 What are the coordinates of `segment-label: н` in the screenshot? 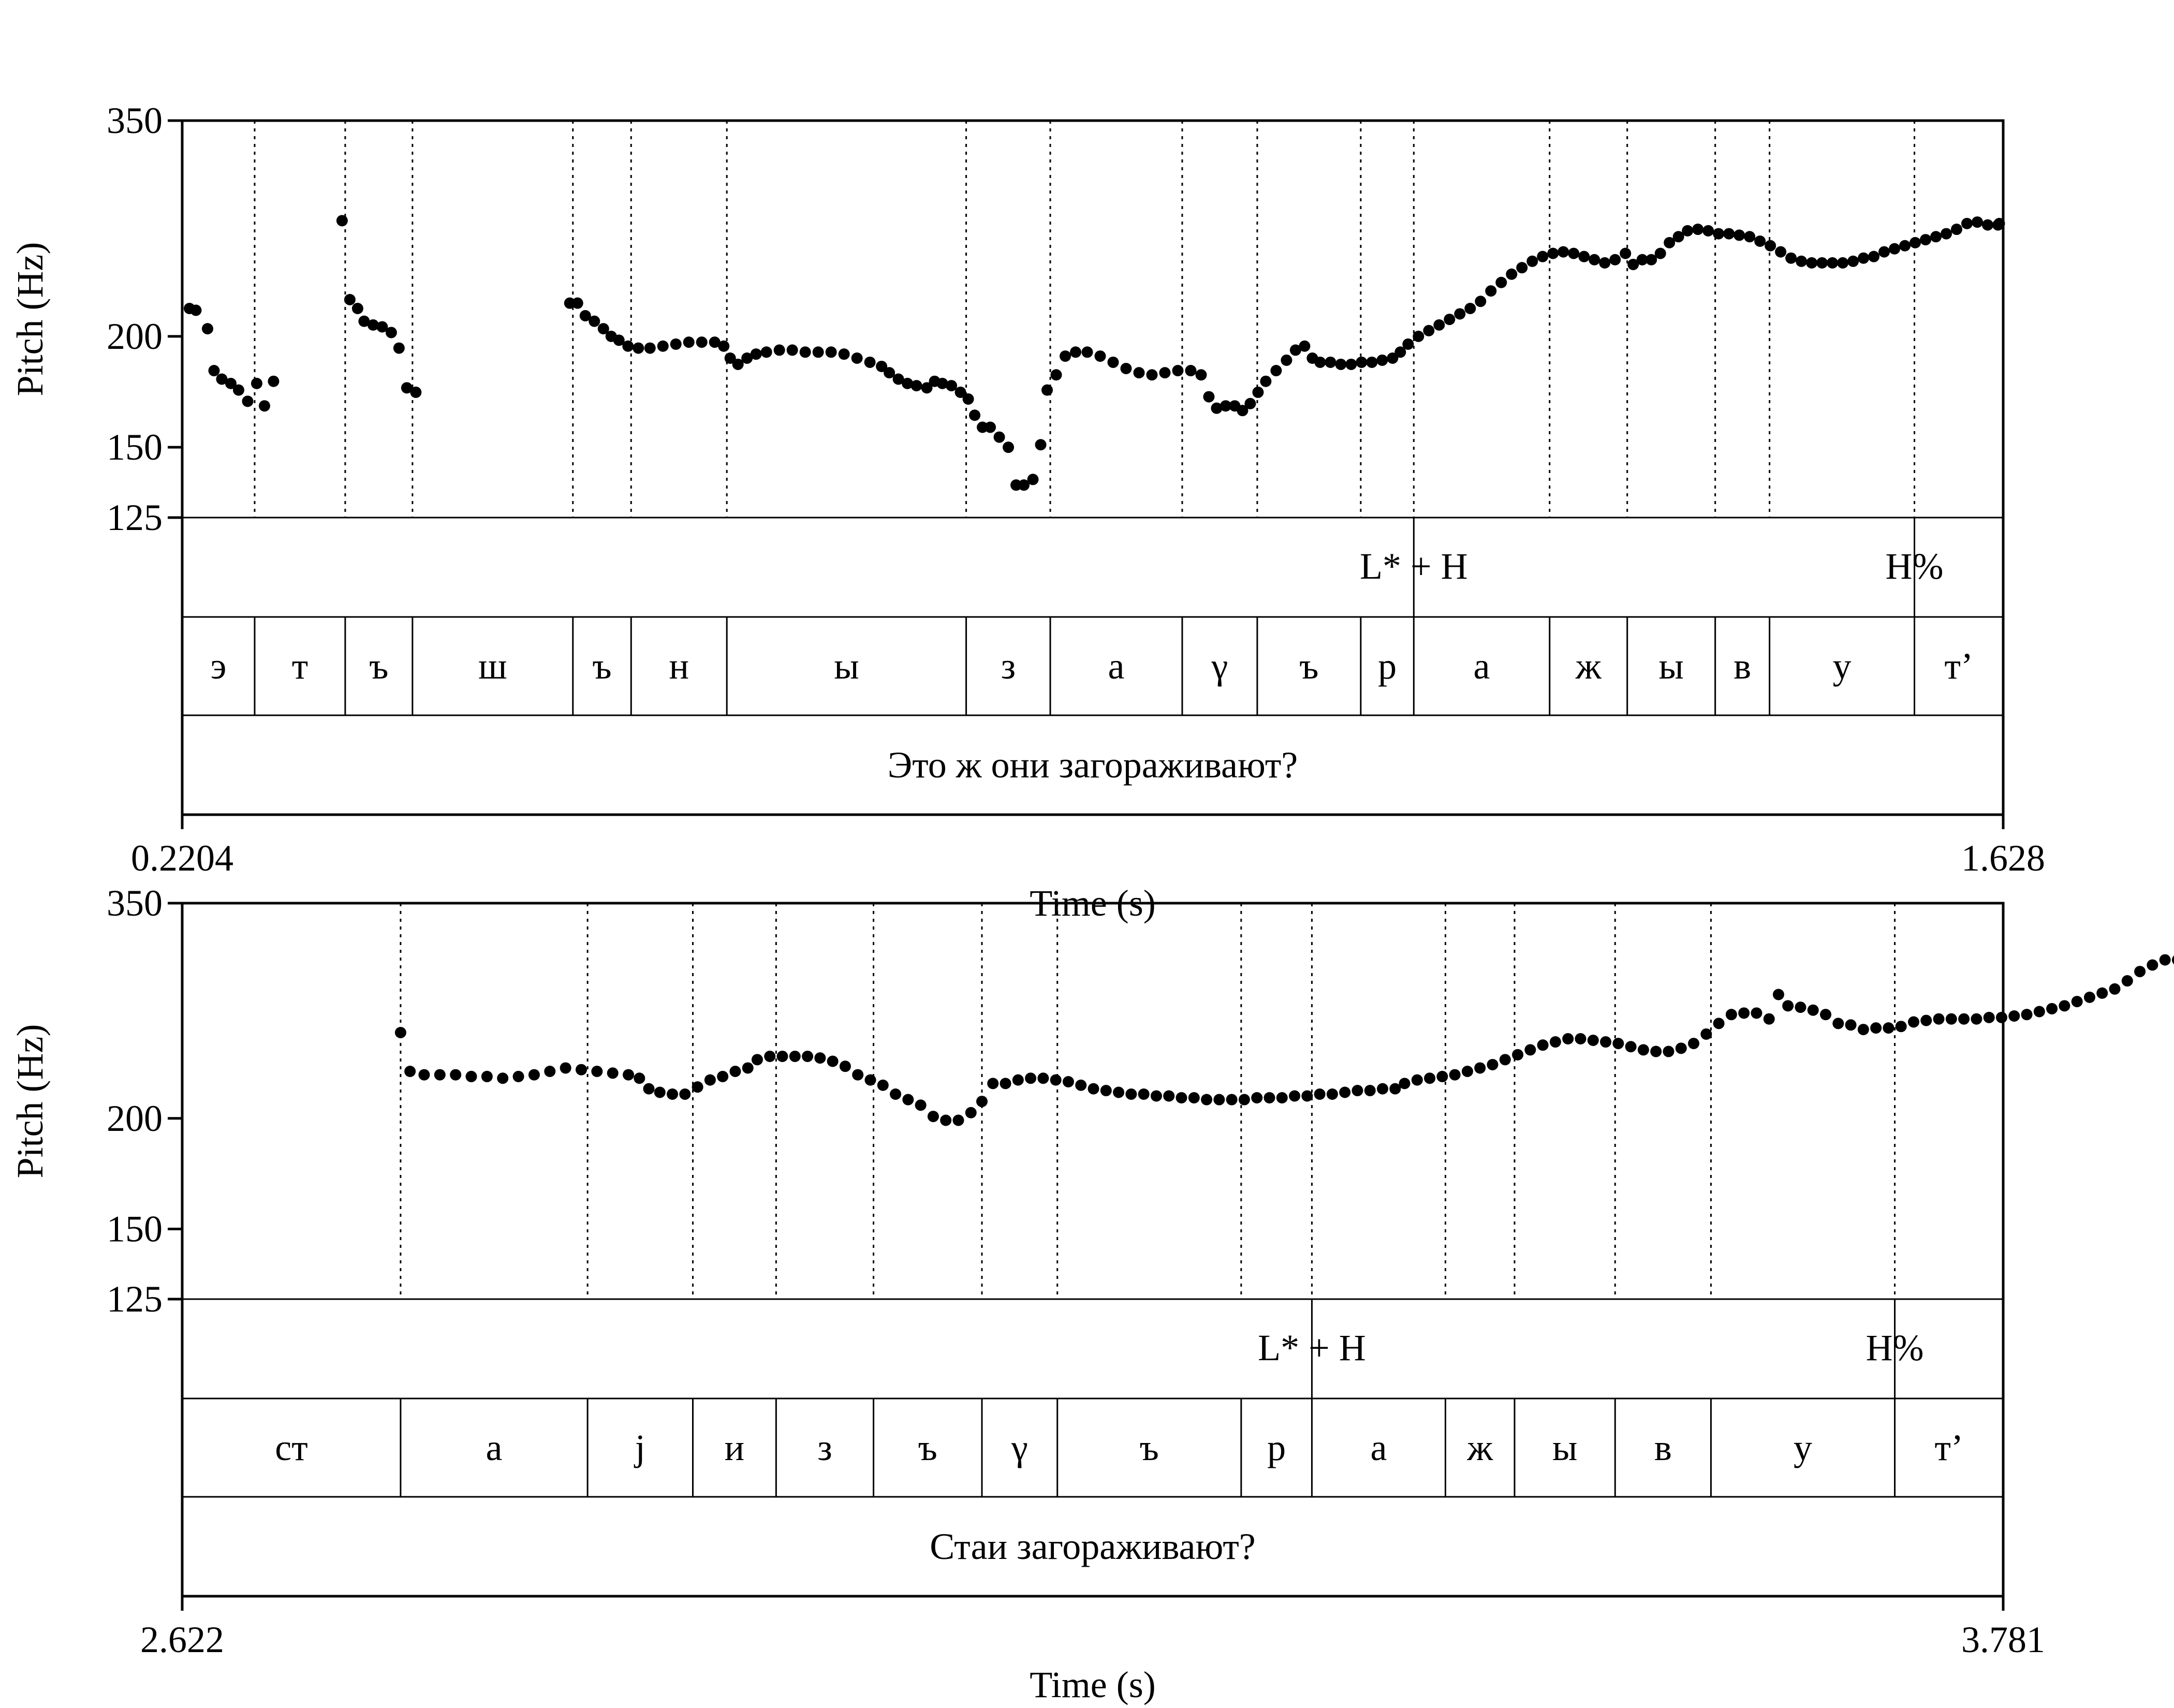 It's located at (679, 666).